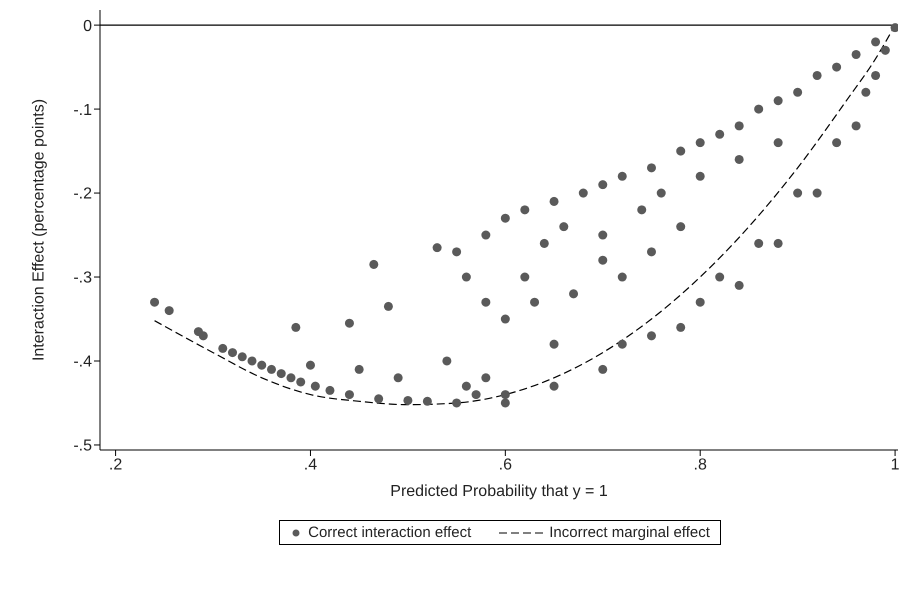  What do you see at coordinates (499, 491) in the screenshot?
I see `x-axis-title: Predicted Probability that y = 1` at bounding box center [499, 491].